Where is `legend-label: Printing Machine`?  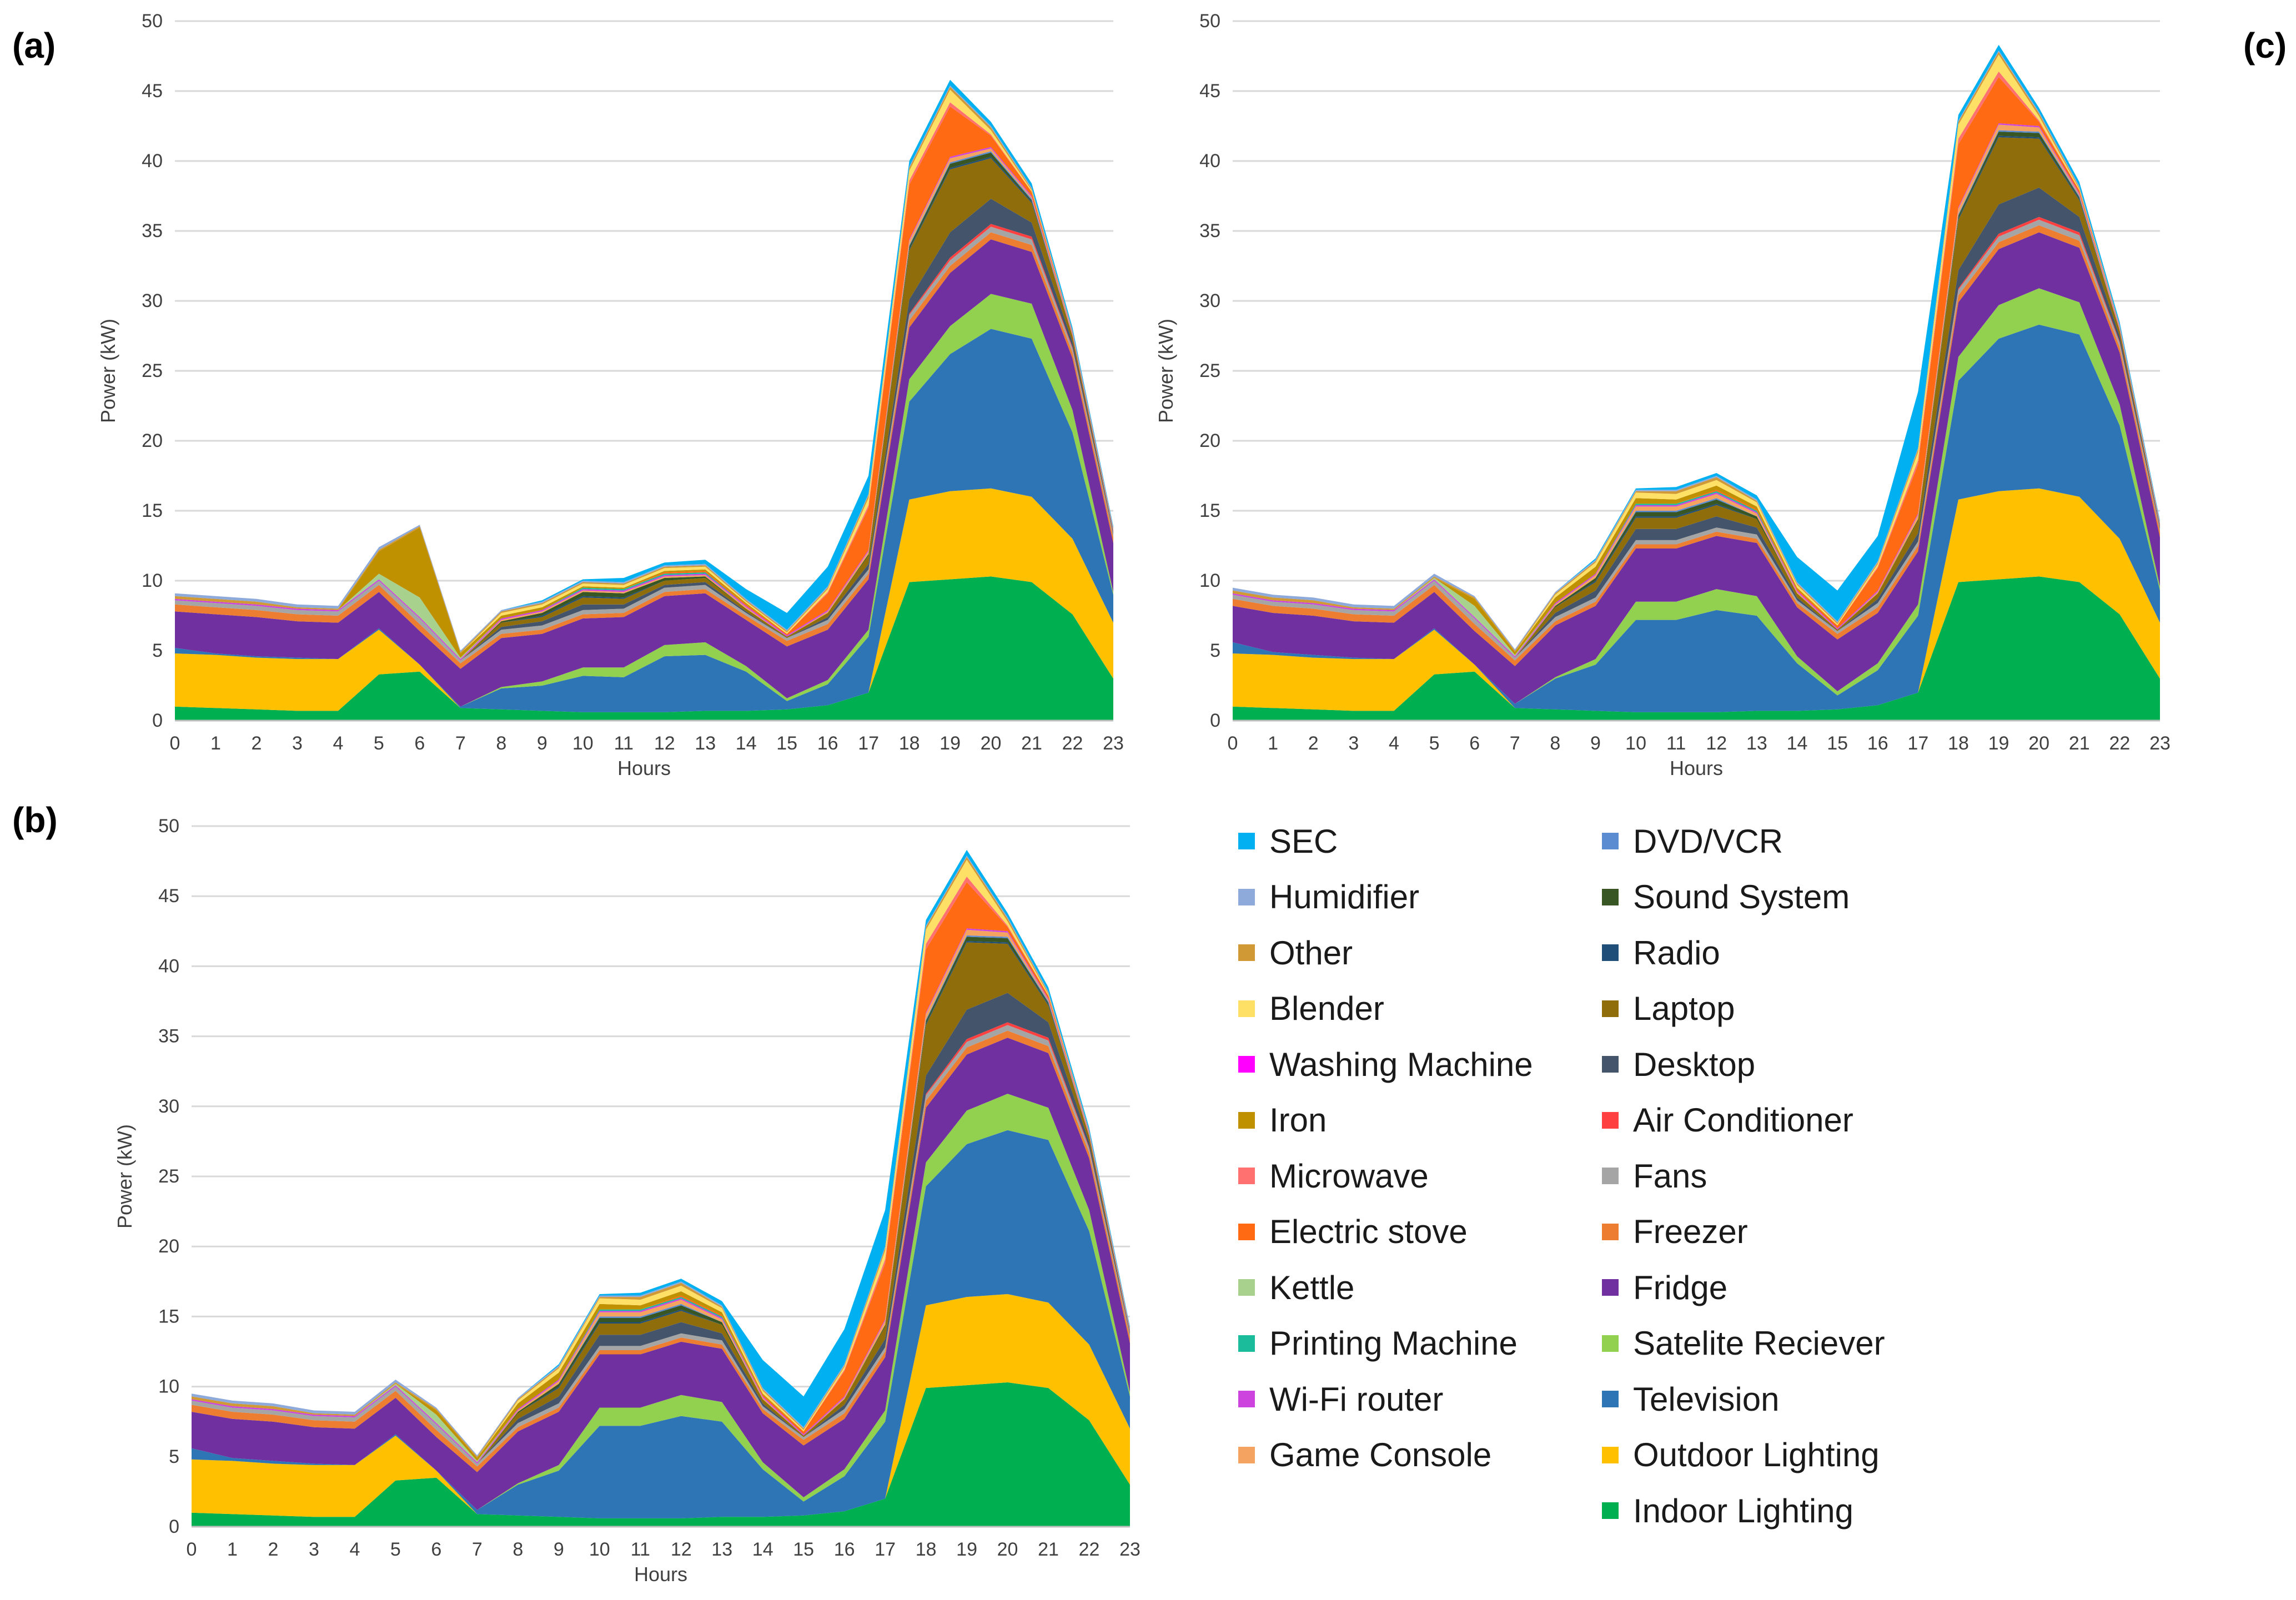
legend-label: Printing Machine is located at coordinates (1393, 1343).